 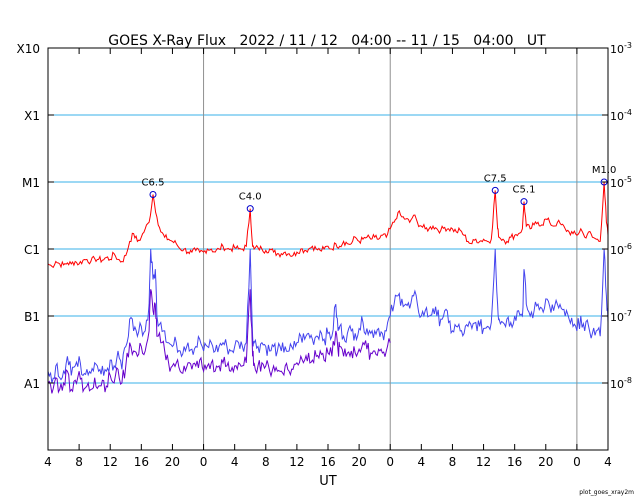 What do you see at coordinates (621, 249) in the screenshot?
I see `y-right-tick--6: 10⁻⁶` at bounding box center [621, 249].